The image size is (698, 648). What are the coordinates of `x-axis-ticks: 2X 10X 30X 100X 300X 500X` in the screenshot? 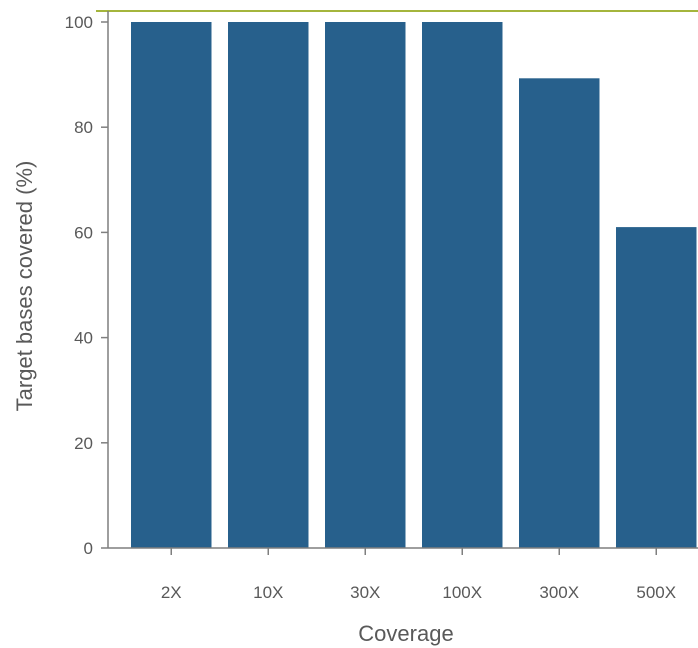 It's located at (418, 575).